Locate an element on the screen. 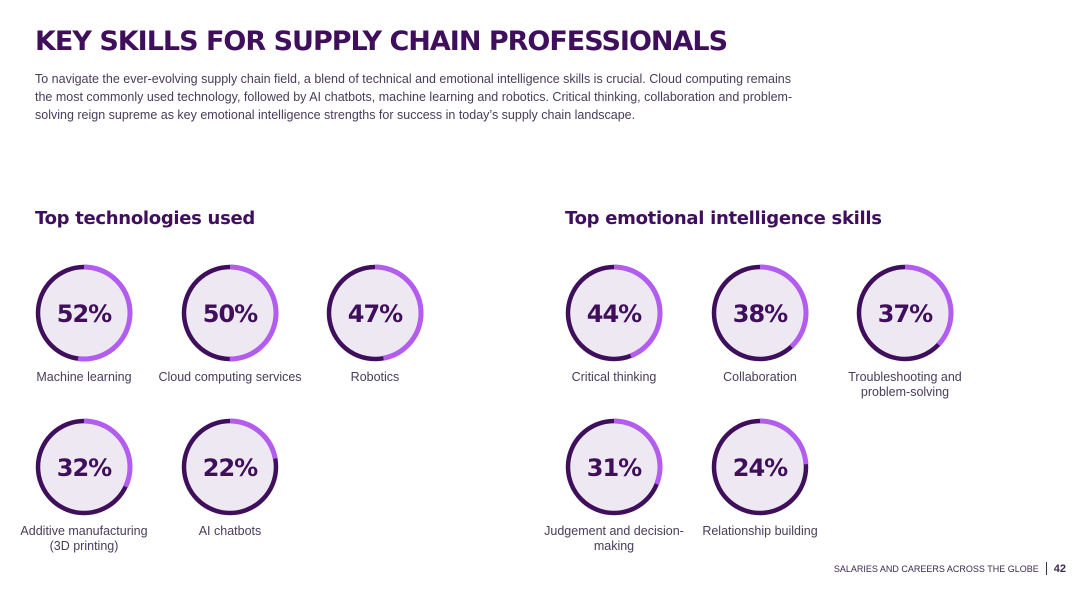 The width and height of the screenshot is (1080, 602). ring-chart: 52% is located at coordinates (84, 313).